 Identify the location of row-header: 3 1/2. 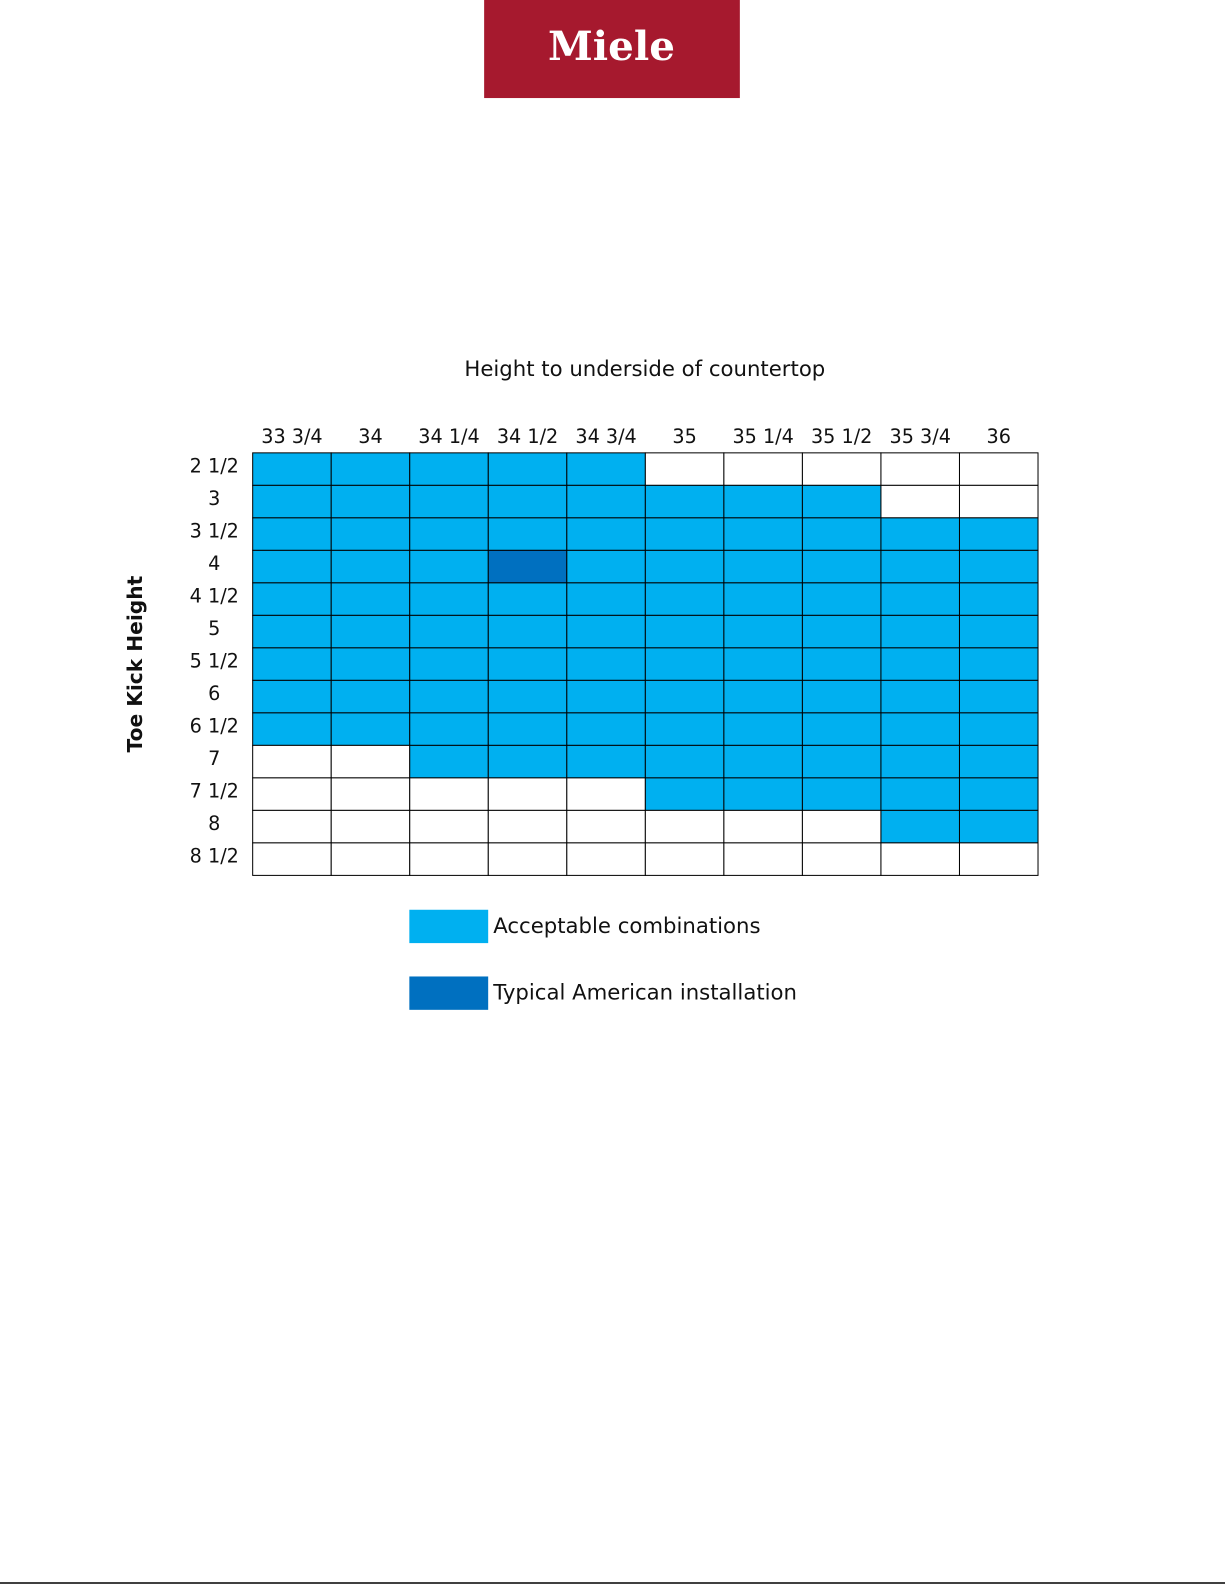
(214, 531).